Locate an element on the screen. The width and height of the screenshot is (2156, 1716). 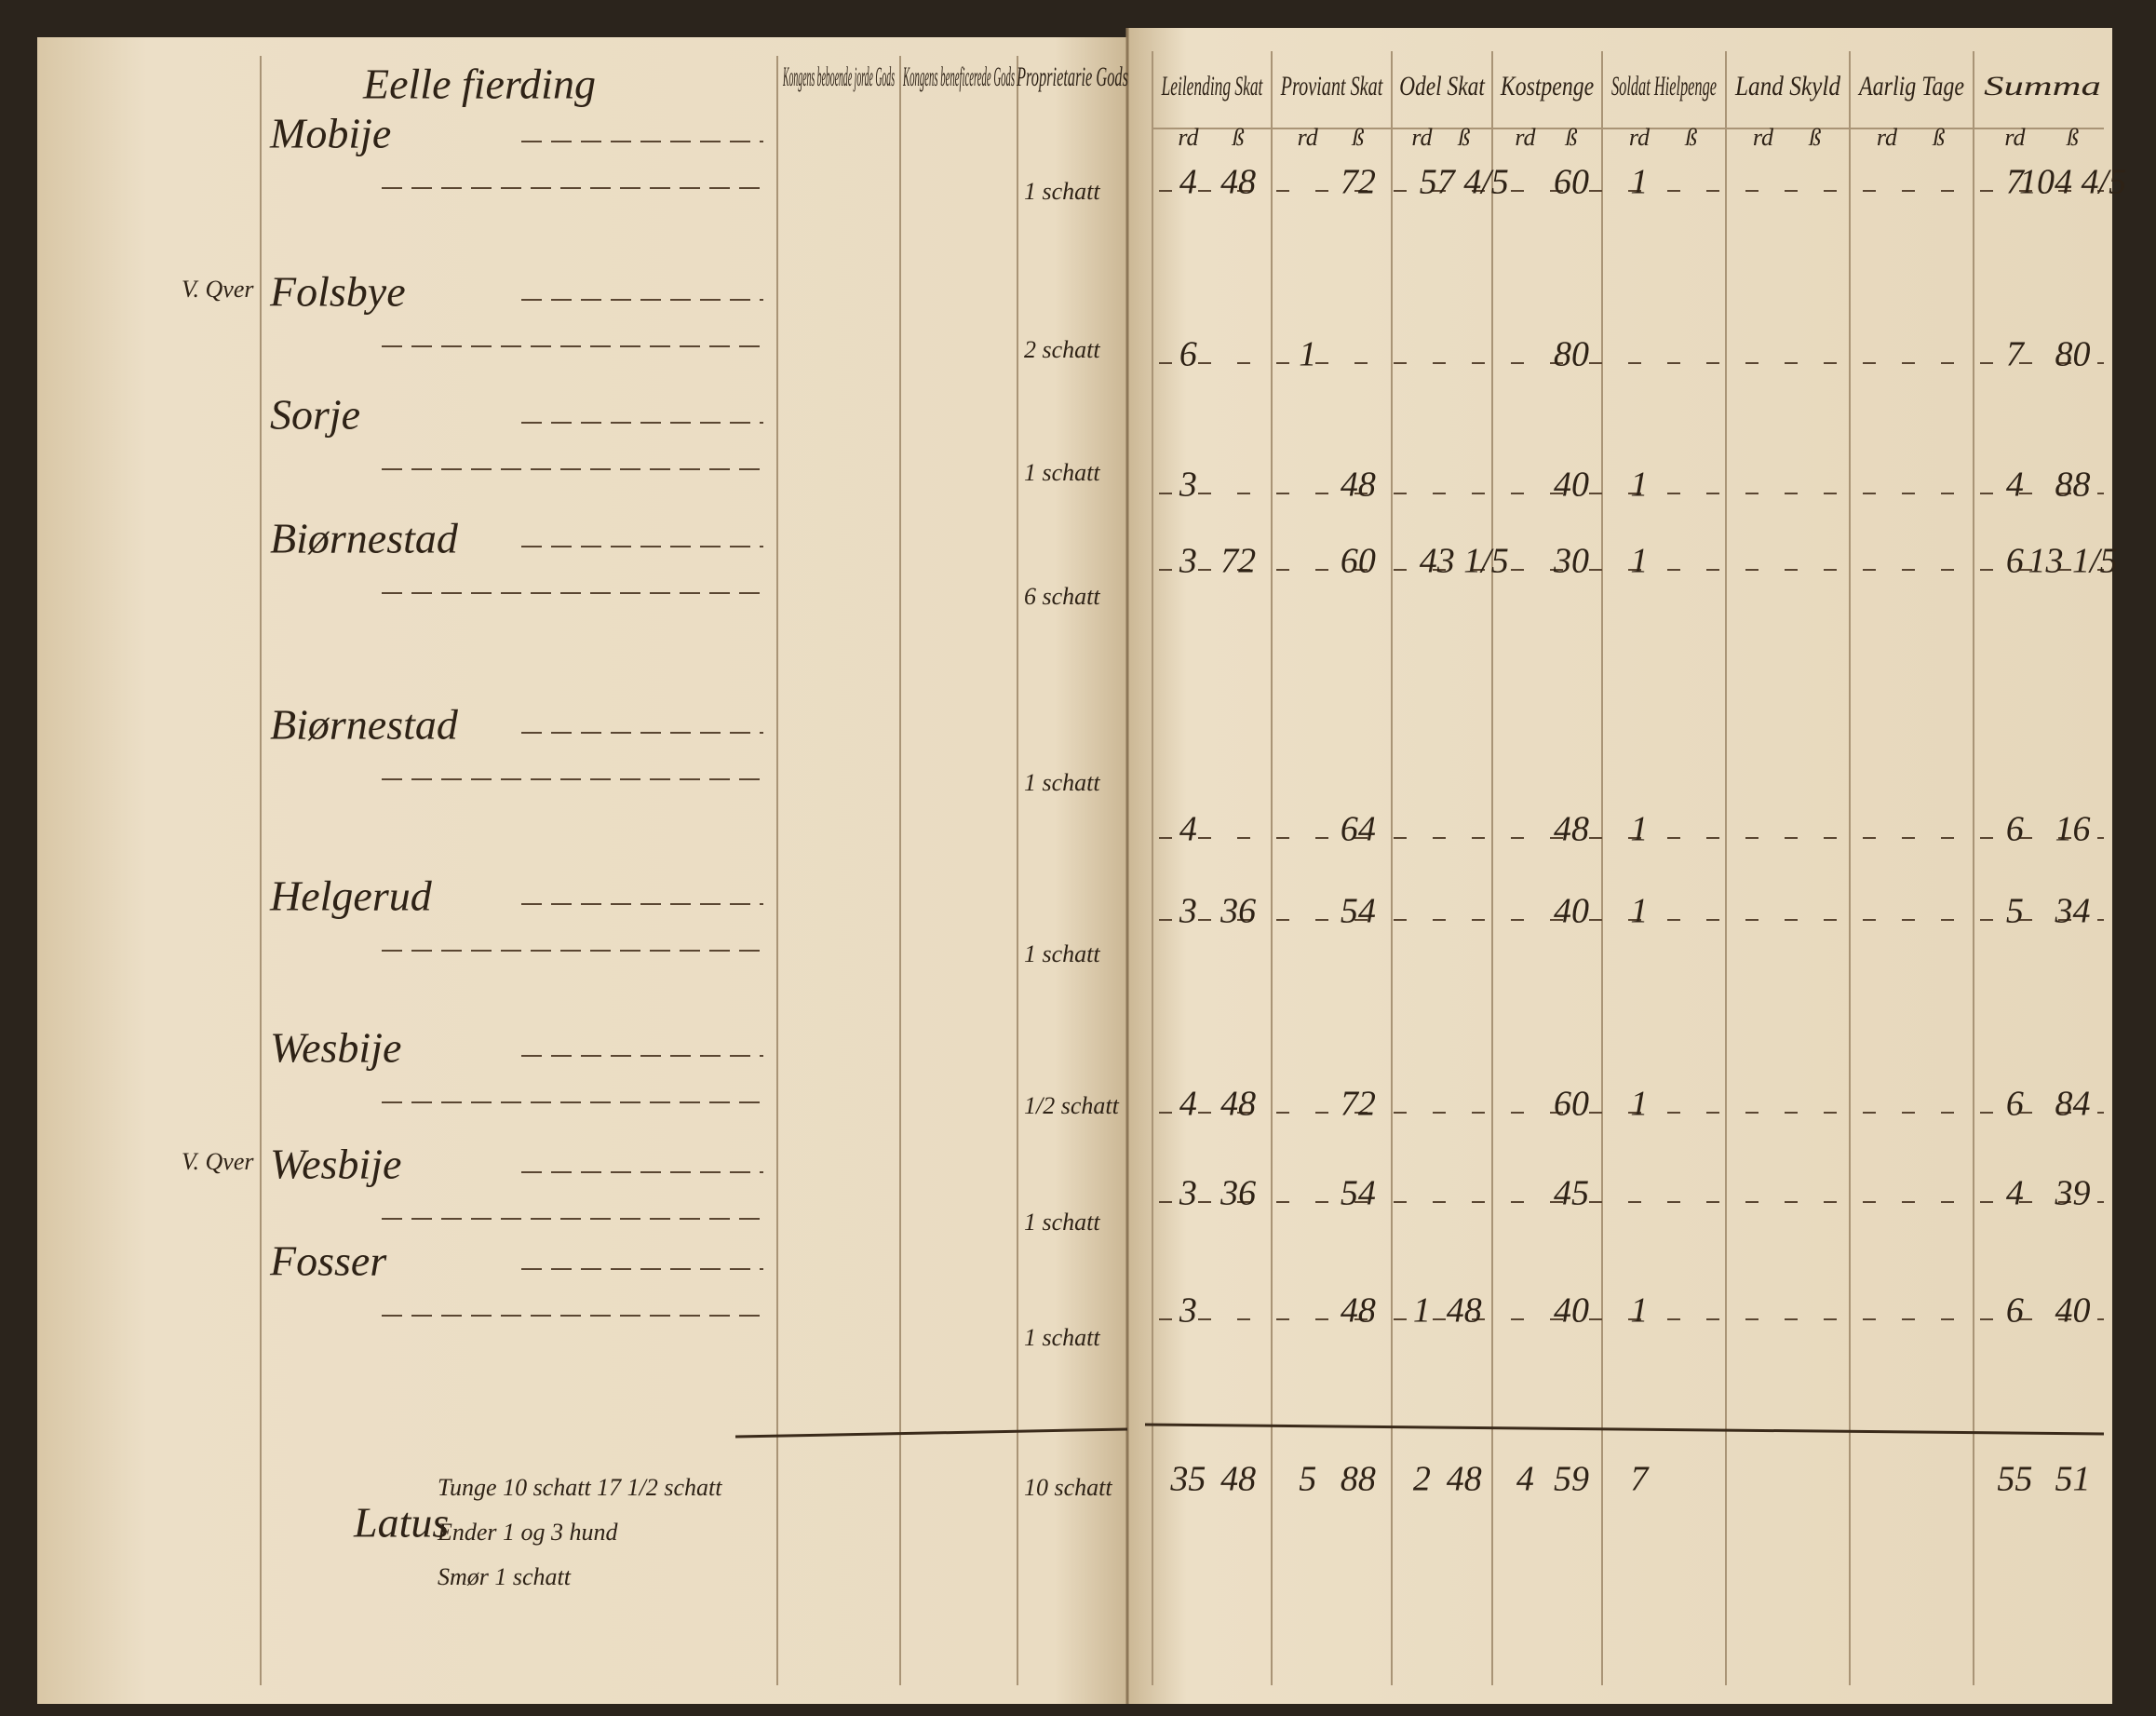
latus-line: Smør 1 schatt is located at coordinates (505, 1576).